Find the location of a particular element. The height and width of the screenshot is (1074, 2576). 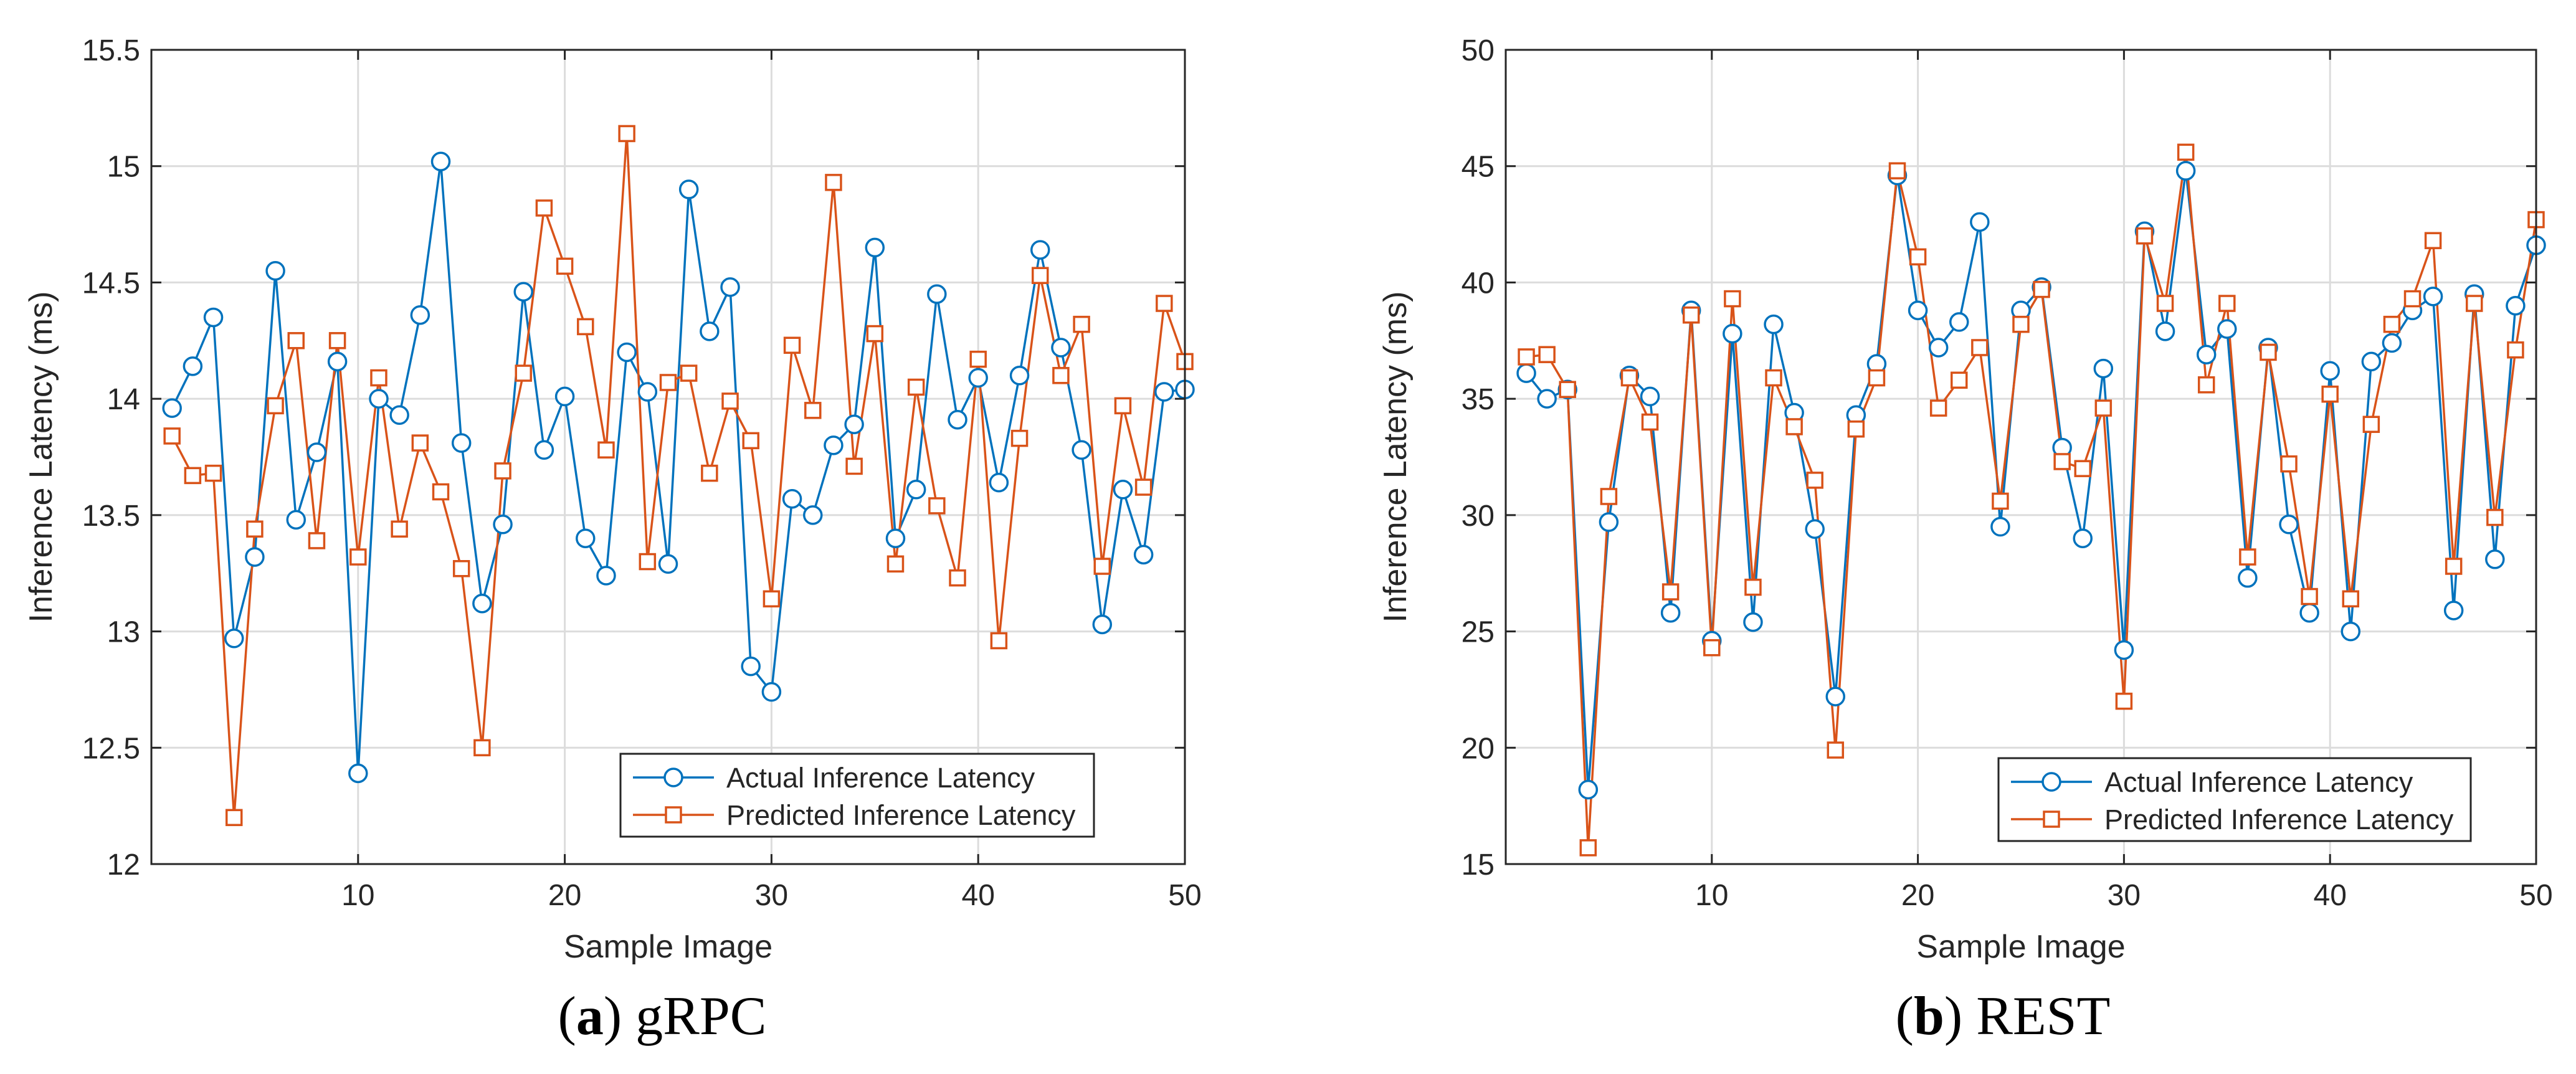

y-tick-label: 12.5 is located at coordinates (111, 748).